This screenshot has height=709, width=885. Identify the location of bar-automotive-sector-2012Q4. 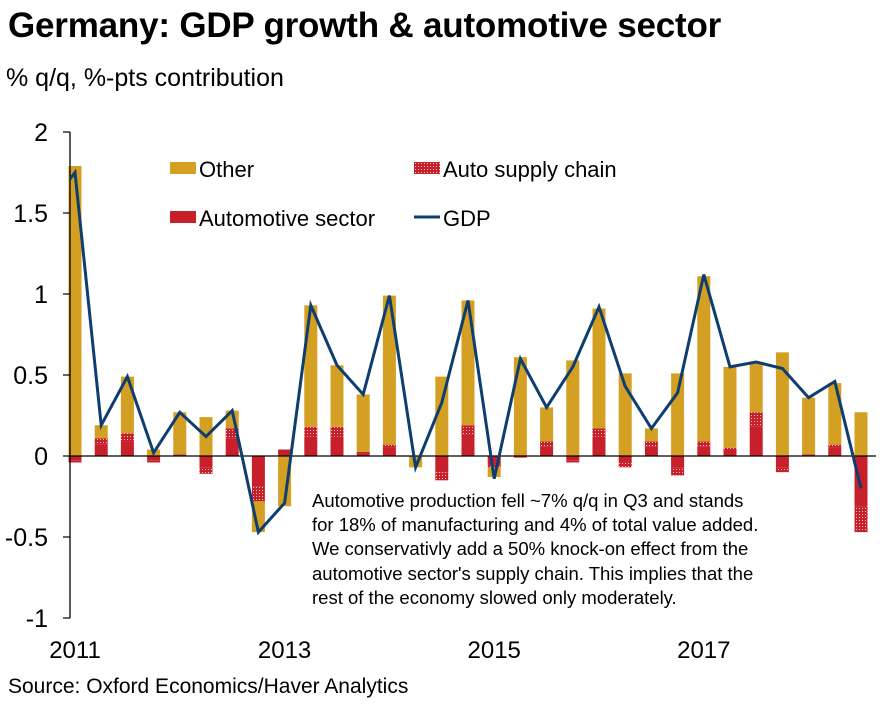
(258, 471).